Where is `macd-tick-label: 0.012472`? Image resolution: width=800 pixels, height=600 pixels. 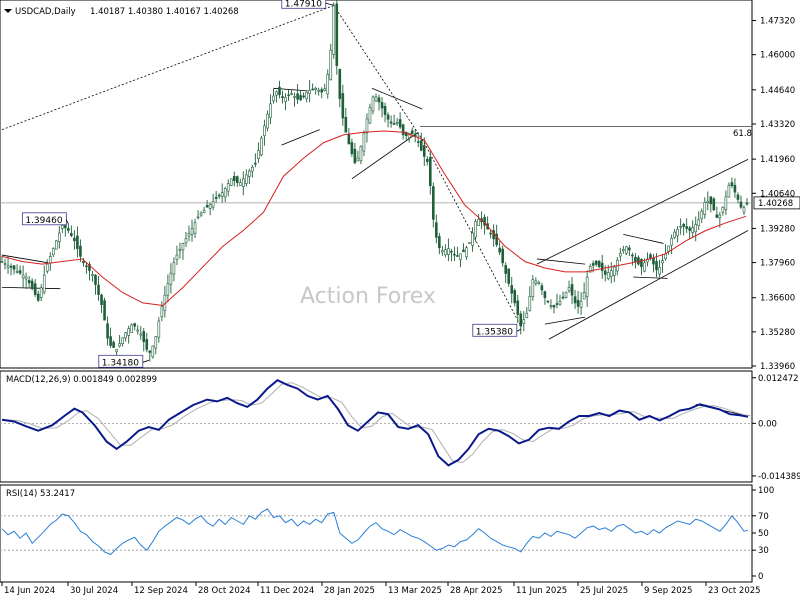
macd-tick-label: 0.012472 is located at coordinates (778, 379).